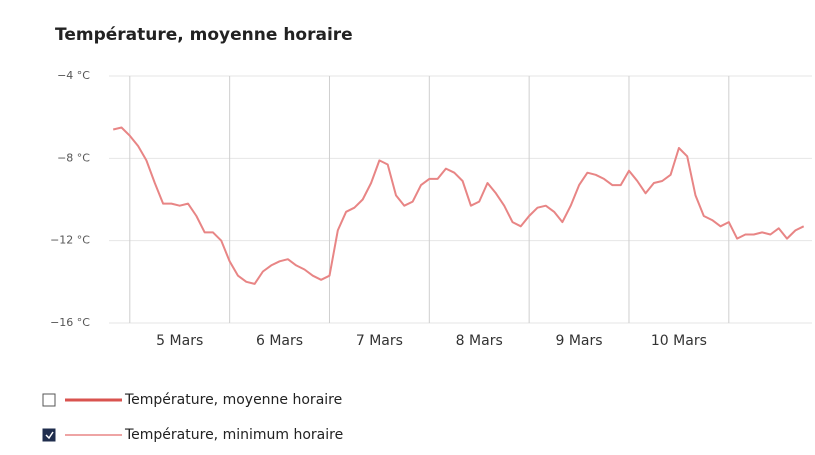 This screenshot has height=455, width=815. Describe the element at coordinates (479, 341) in the screenshot. I see `x-tick-label: 8 Mars` at that location.